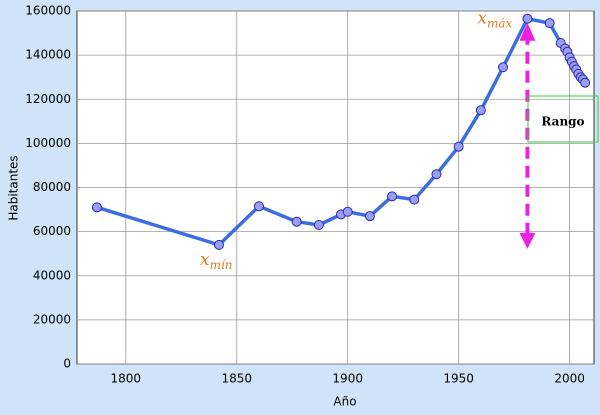 This screenshot has width=600, height=415. Describe the element at coordinates (347, 379) in the screenshot. I see `x-tick-label: 1900` at that location.